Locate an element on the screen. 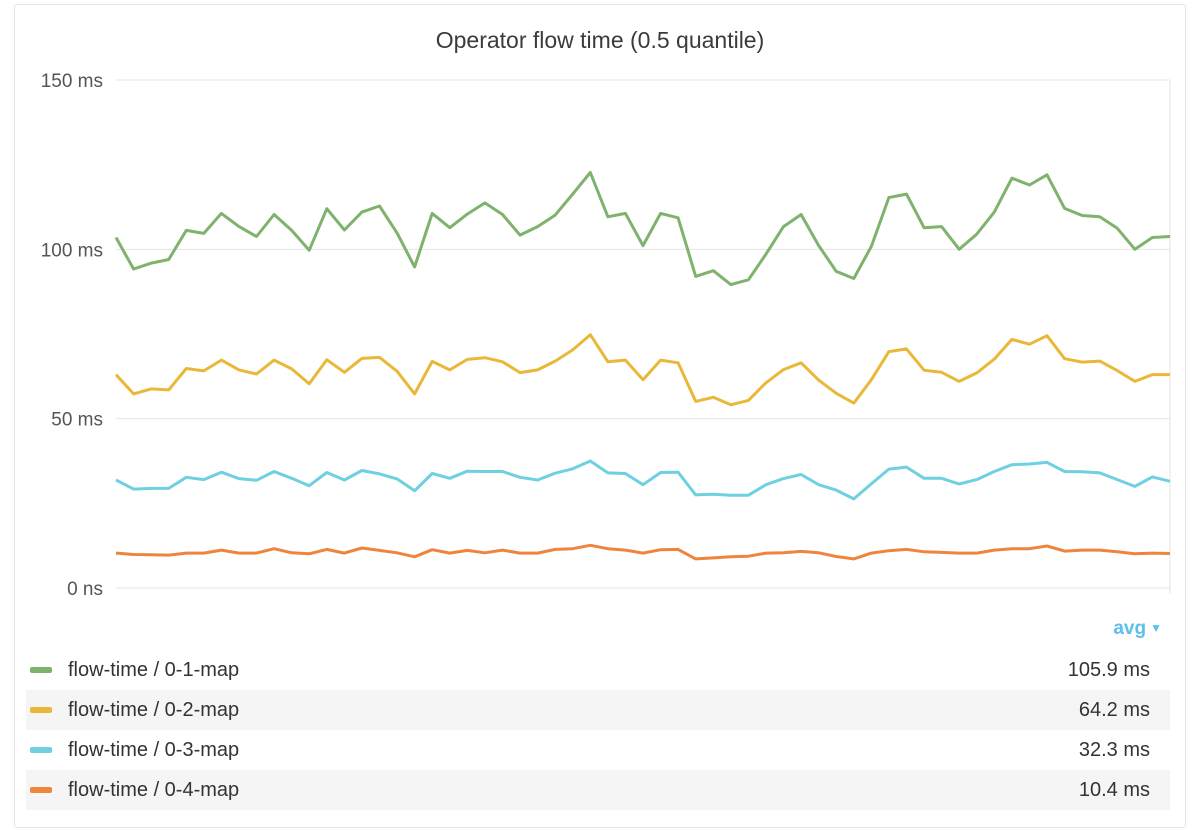 The height and width of the screenshot is (836, 1200). legend-avg-value: 10.4 ms is located at coordinates (1114, 789).